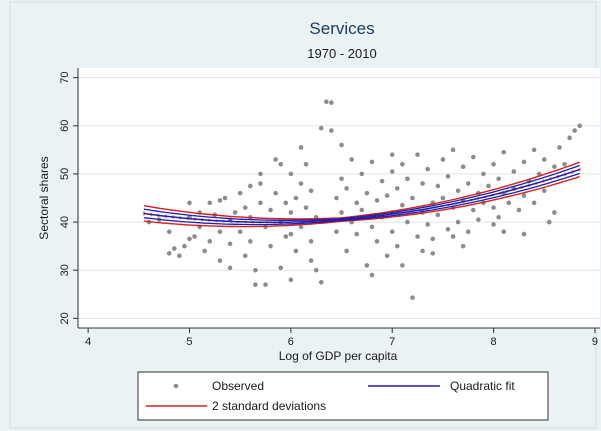 The height and width of the screenshot is (431, 601). Describe the element at coordinates (44, 197) in the screenshot. I see `y-axis-label: Sectoral shares` at that location.